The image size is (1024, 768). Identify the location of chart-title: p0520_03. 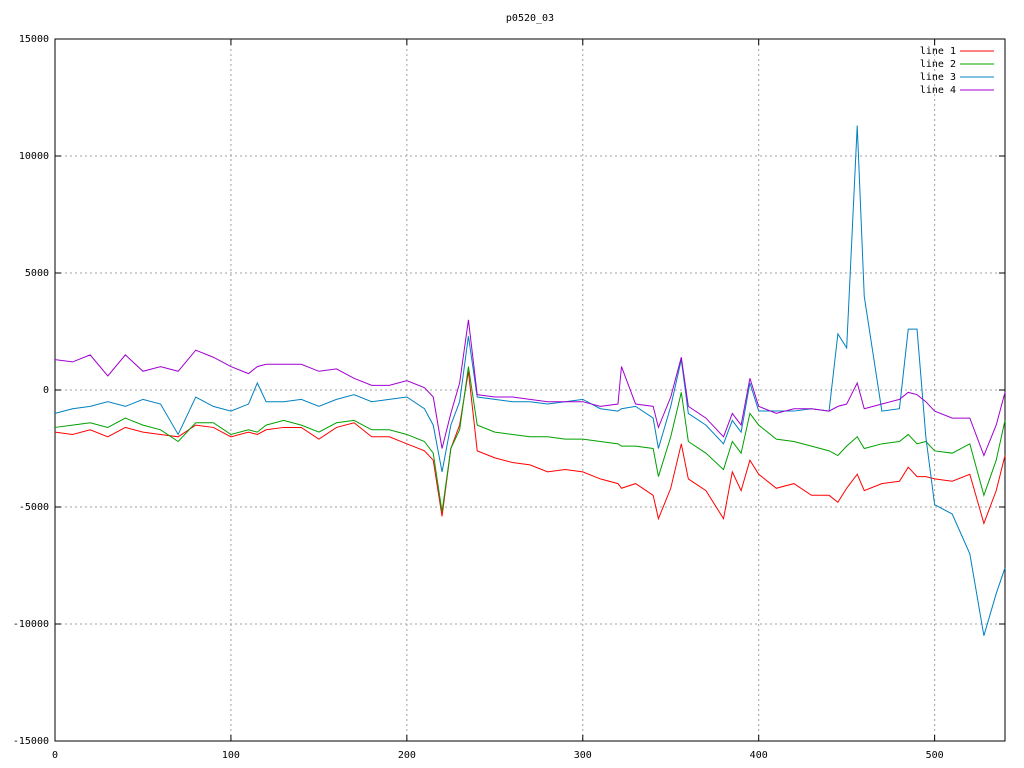
(530, 18).